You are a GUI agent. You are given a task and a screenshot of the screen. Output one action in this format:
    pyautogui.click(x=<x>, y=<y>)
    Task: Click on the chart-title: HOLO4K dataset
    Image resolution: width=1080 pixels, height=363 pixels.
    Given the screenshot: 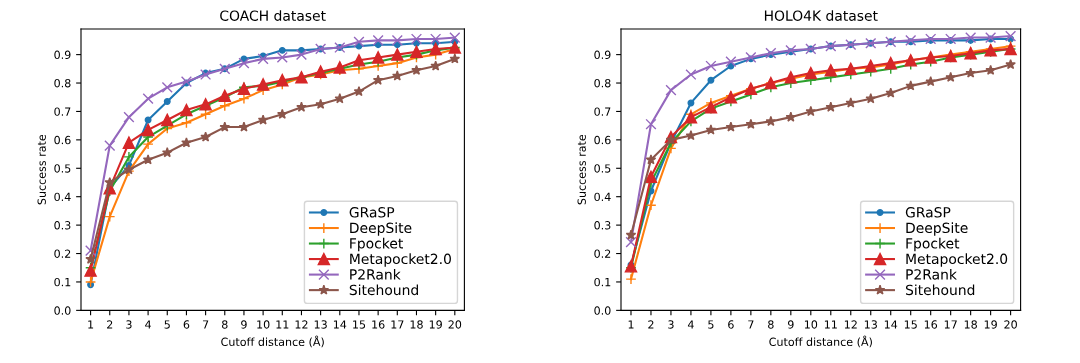 What is the action you would take?
    pyautogui.click(x=821, y=15)
    